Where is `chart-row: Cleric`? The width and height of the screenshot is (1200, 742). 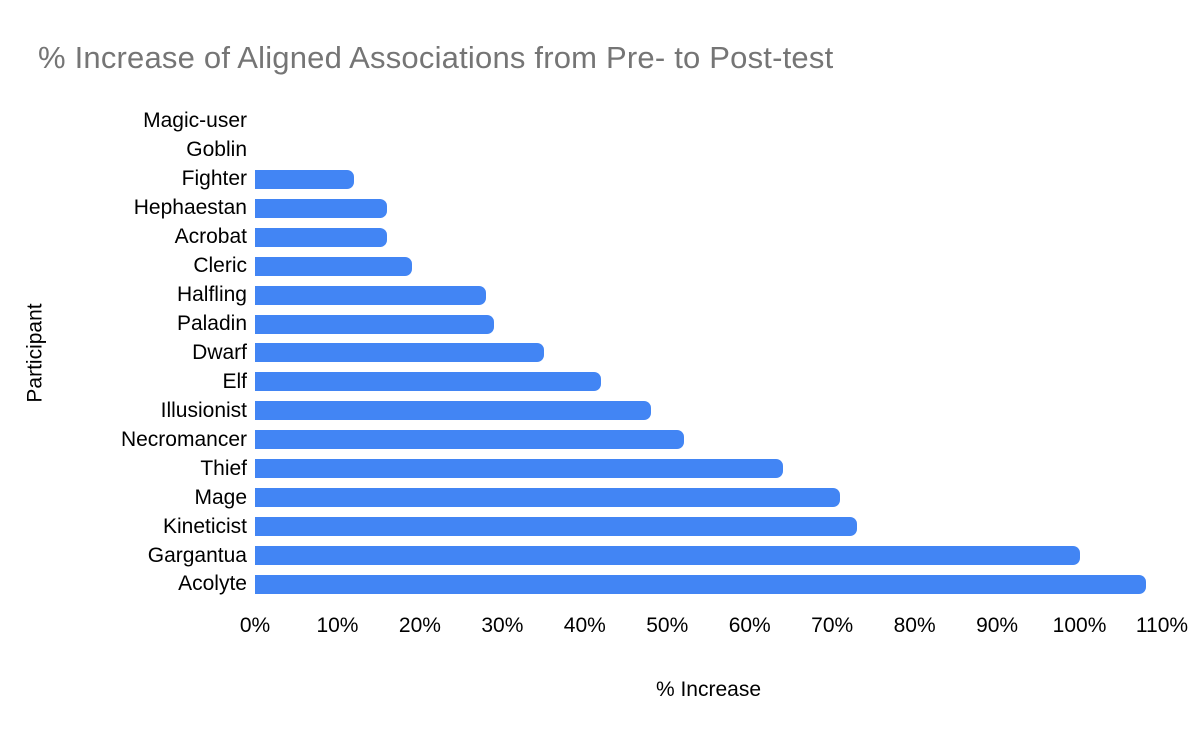 chart-row: Cleric is located at coordinates (600, 266).